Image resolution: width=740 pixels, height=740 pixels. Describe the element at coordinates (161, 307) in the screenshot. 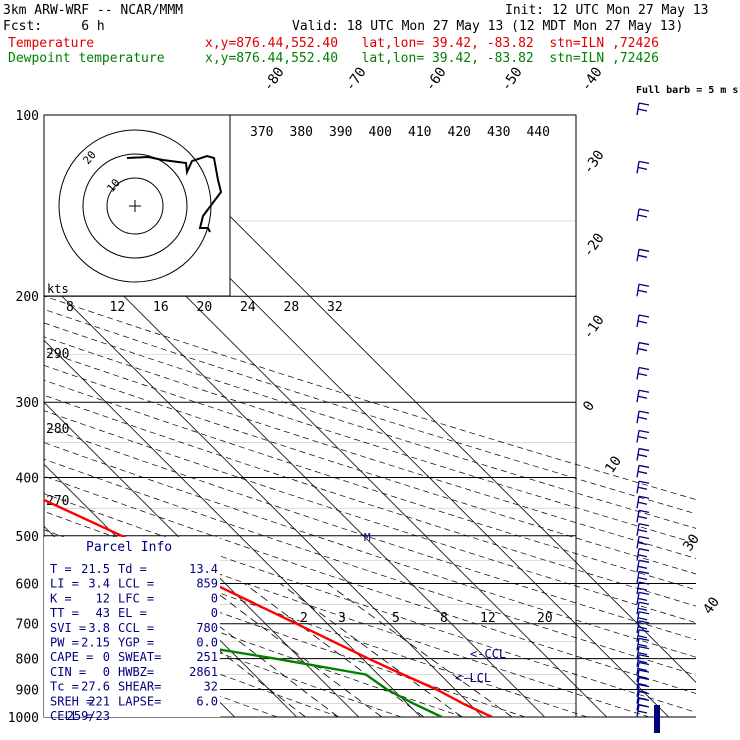

I see `speed-axis-label: 16` at that location.